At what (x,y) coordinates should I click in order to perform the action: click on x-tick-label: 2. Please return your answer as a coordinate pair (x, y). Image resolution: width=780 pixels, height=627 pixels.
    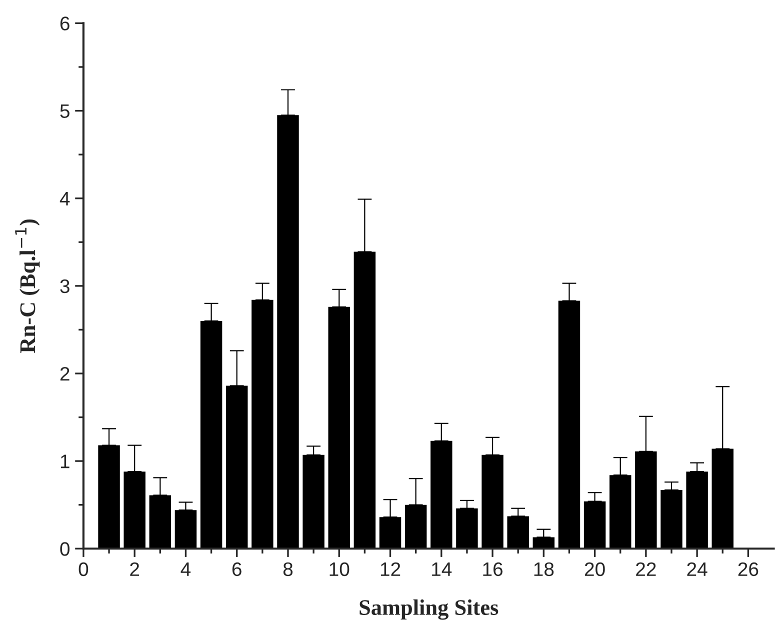
    Looking at the image, I should click on (135, 569).